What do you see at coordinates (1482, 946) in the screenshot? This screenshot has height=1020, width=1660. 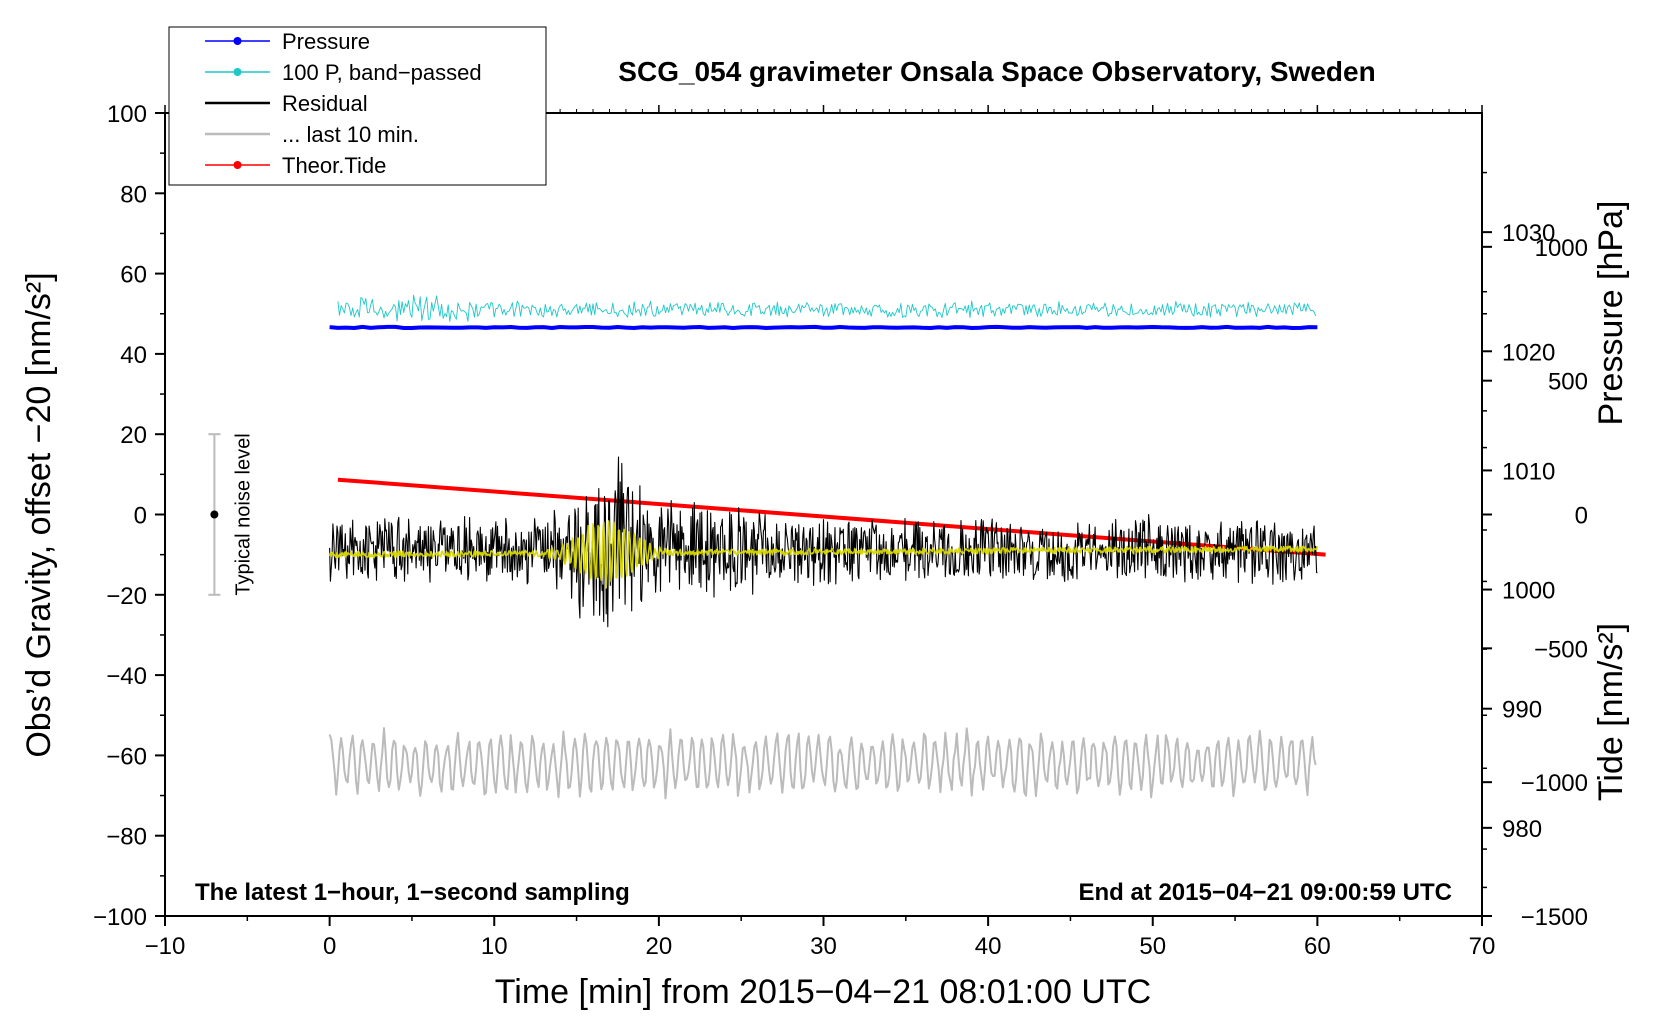 I see `x-tick-label: 70` at bounding box center [1482, 946].